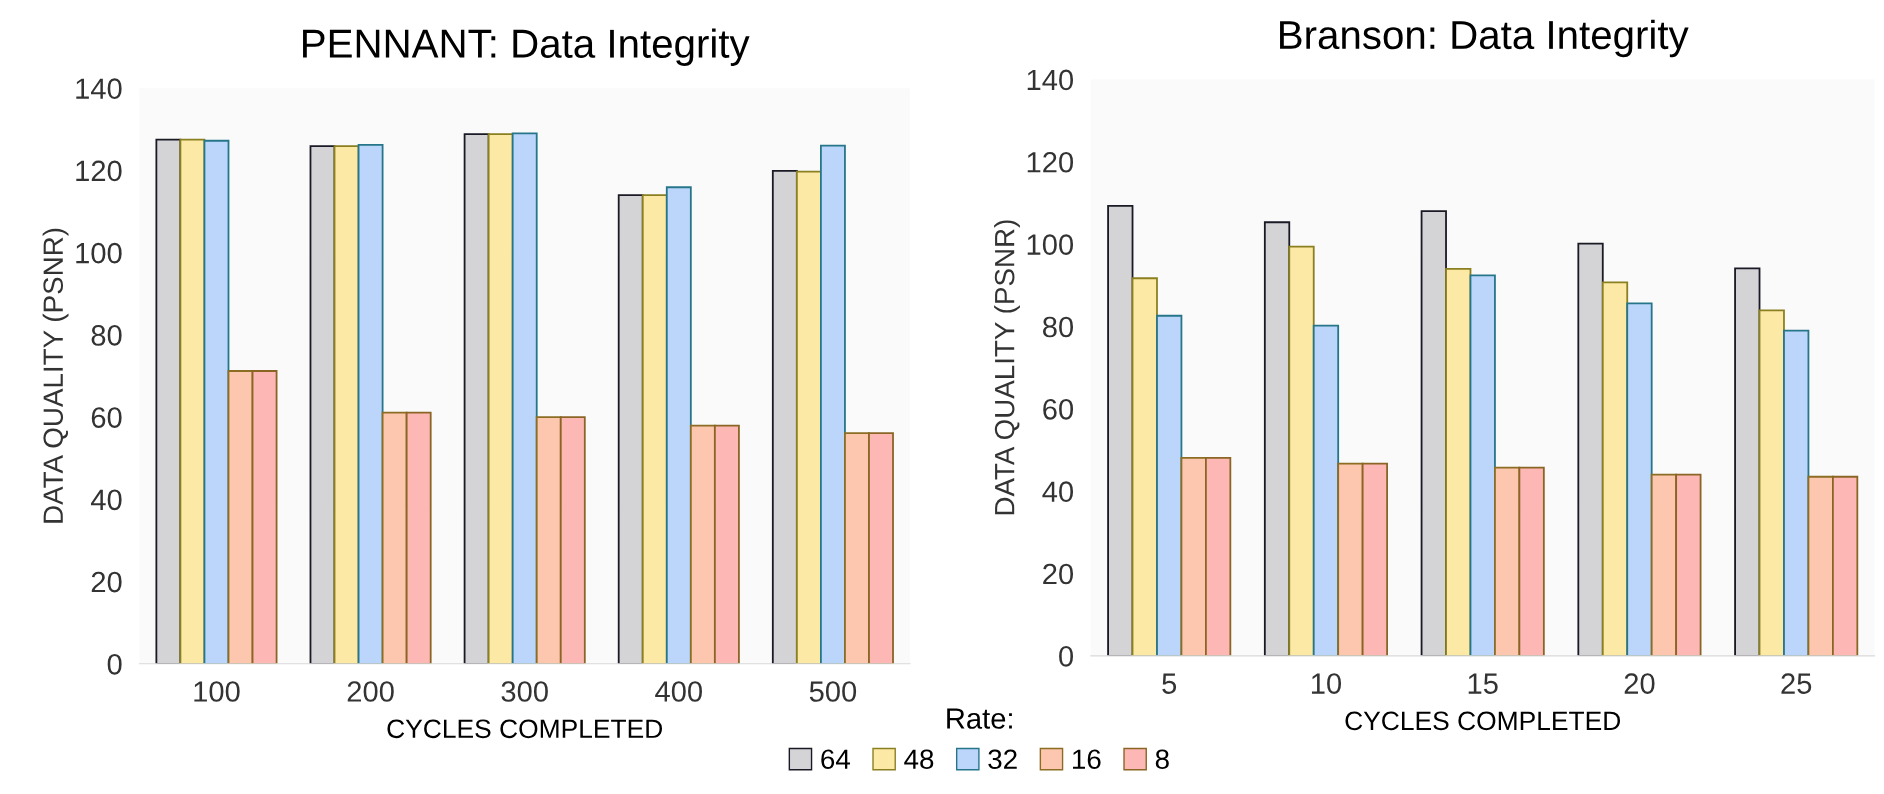 This screenshot has width=1884, height=794. Describe the element at coordinates (1796, 683) in the screenshot. I see `x-tick-label: 25` at that location.